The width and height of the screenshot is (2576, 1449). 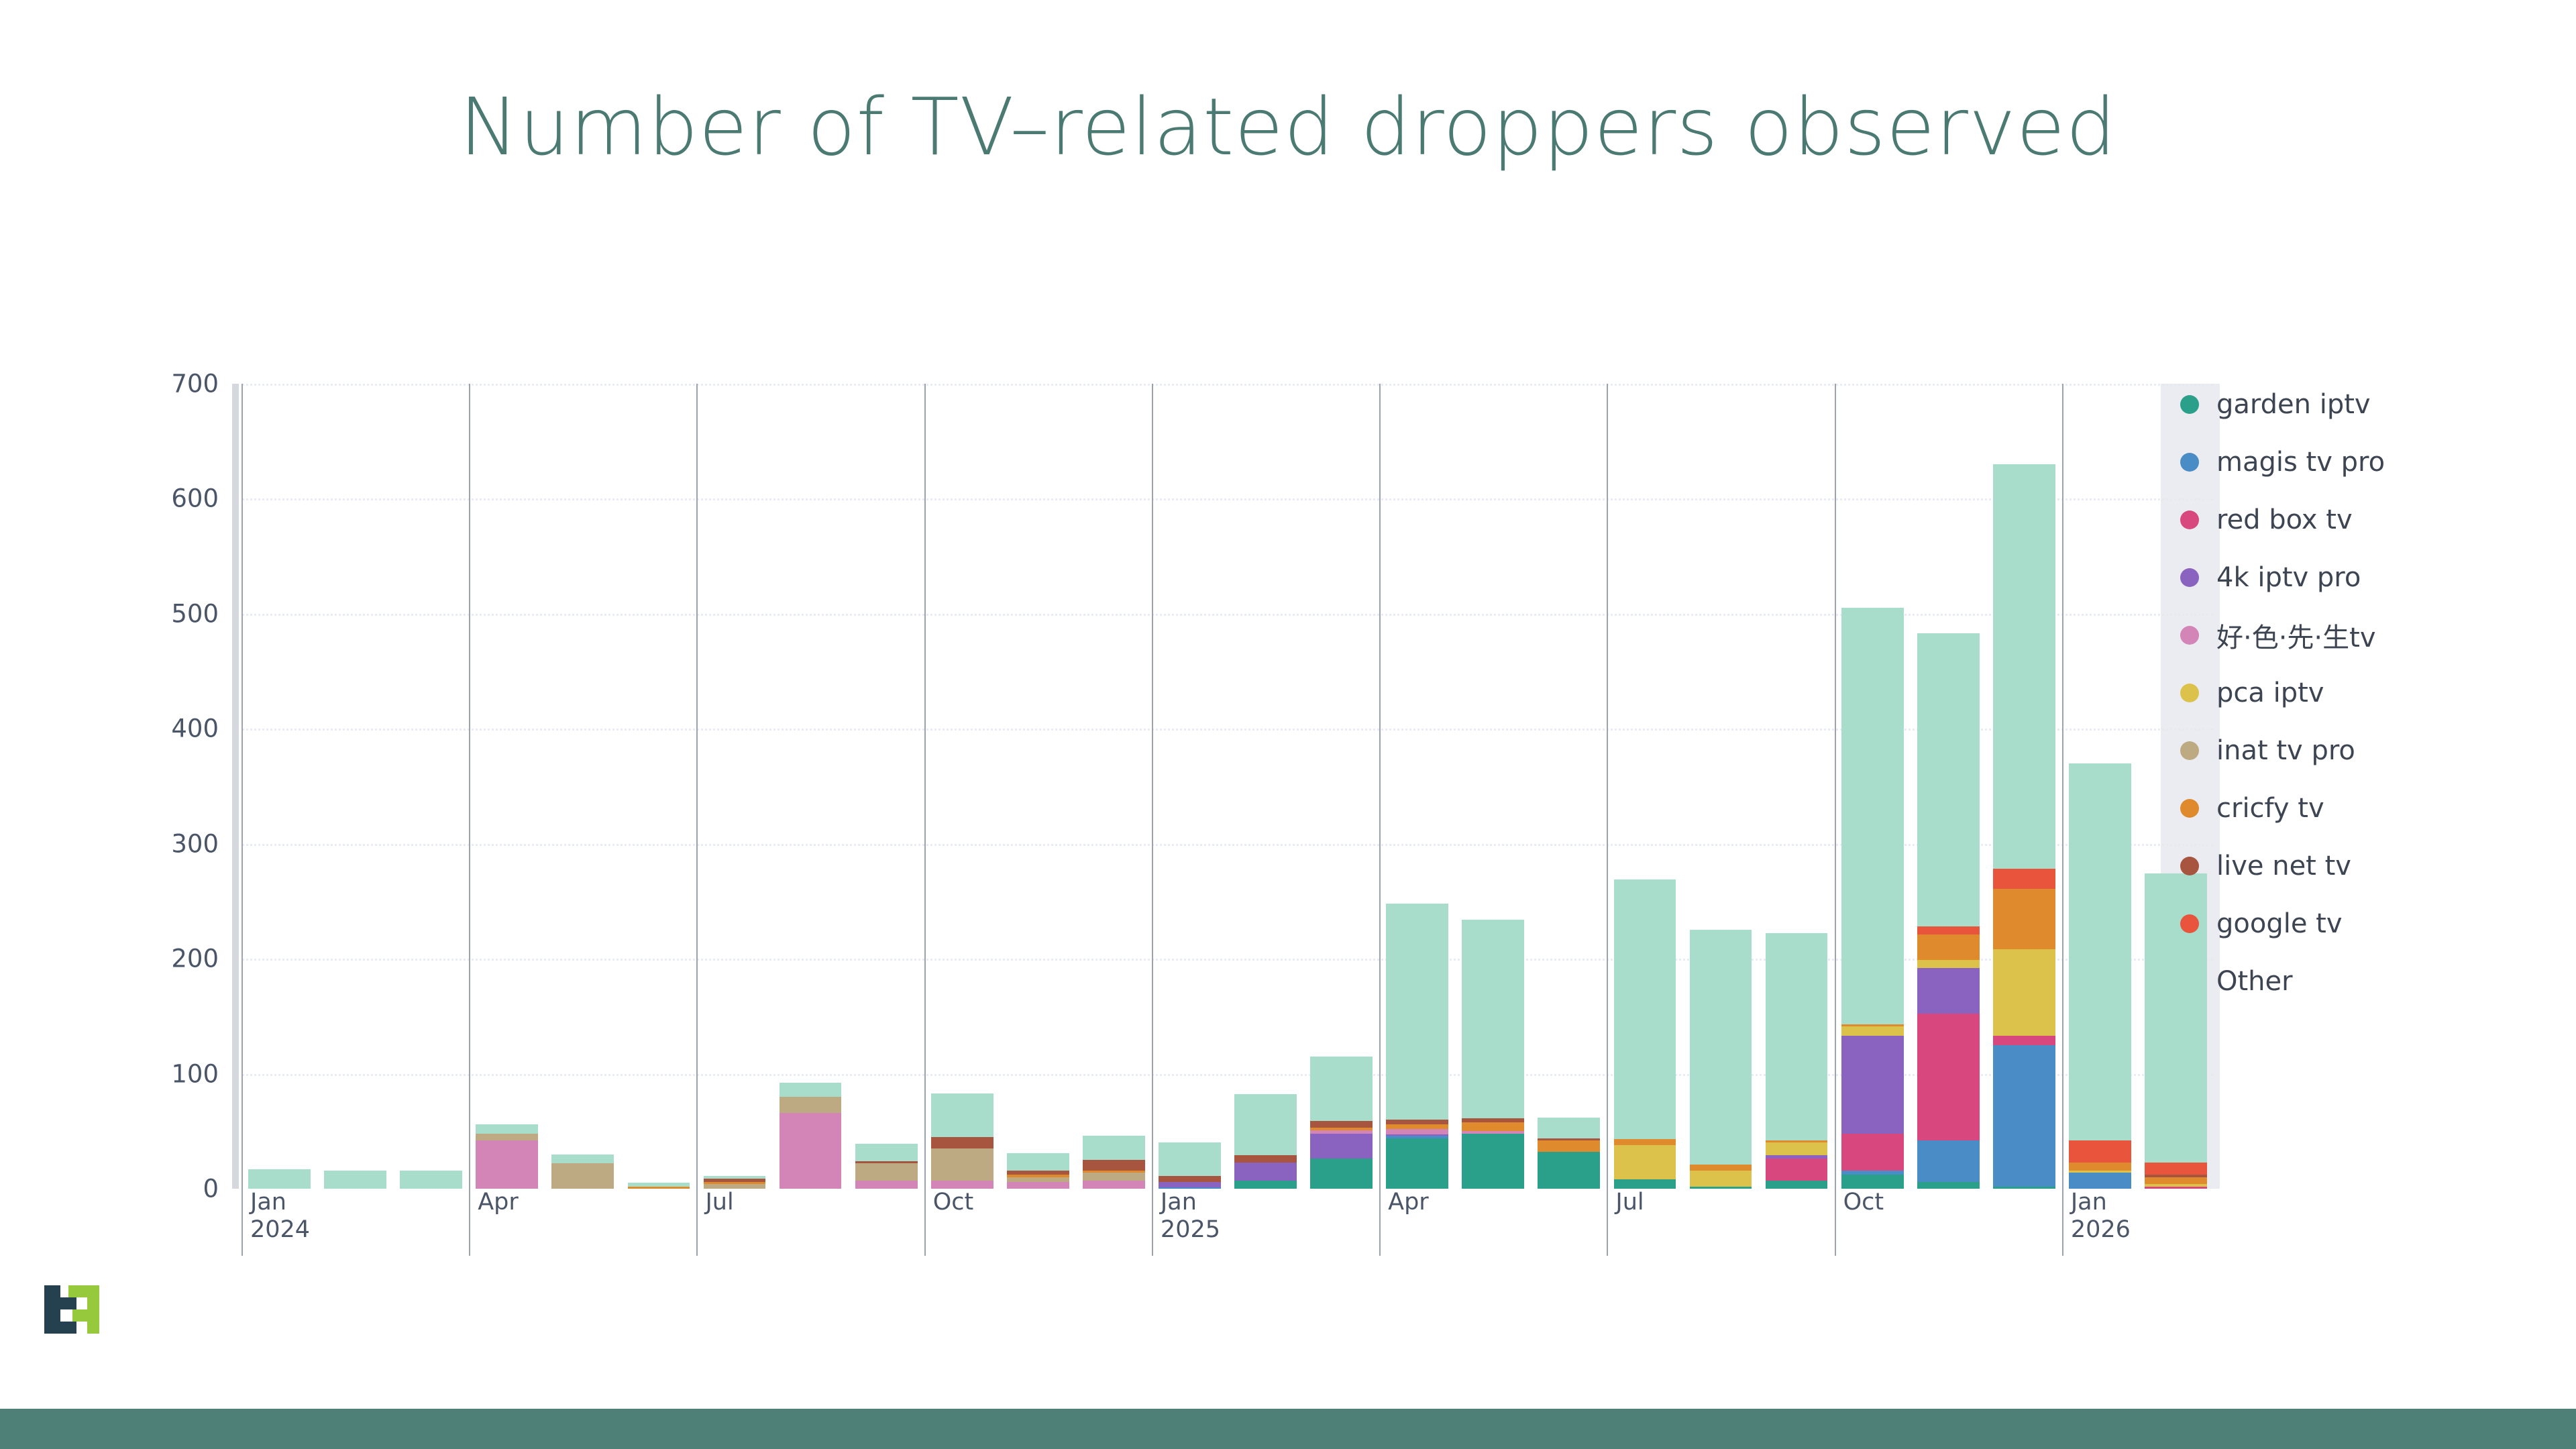 What do you see at coordinates (2368, 635) in the screenshot?
I see `legend-item-4: 好·色·先·生tv` at bounding box center [2368, 635].